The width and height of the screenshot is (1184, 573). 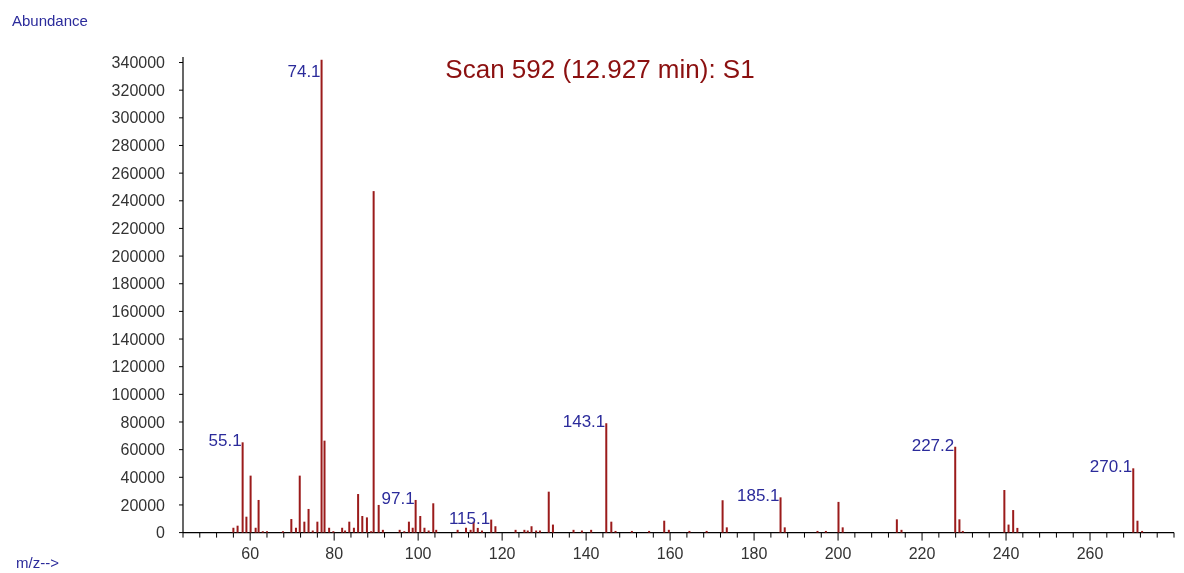 I want to click on x-tick-label: 240, so click(x=1006, y=553).